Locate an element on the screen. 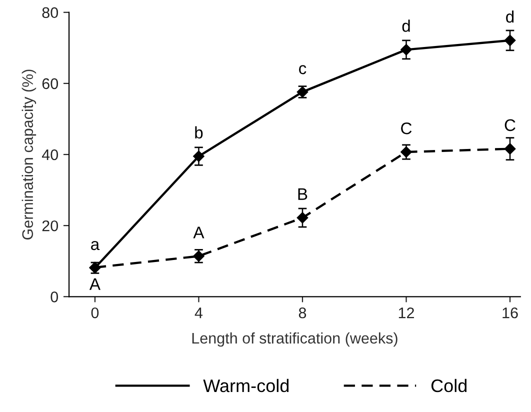 This screenshot has height=412, width=531. y-tick-label: 20 is located at coordinates (50, 226).